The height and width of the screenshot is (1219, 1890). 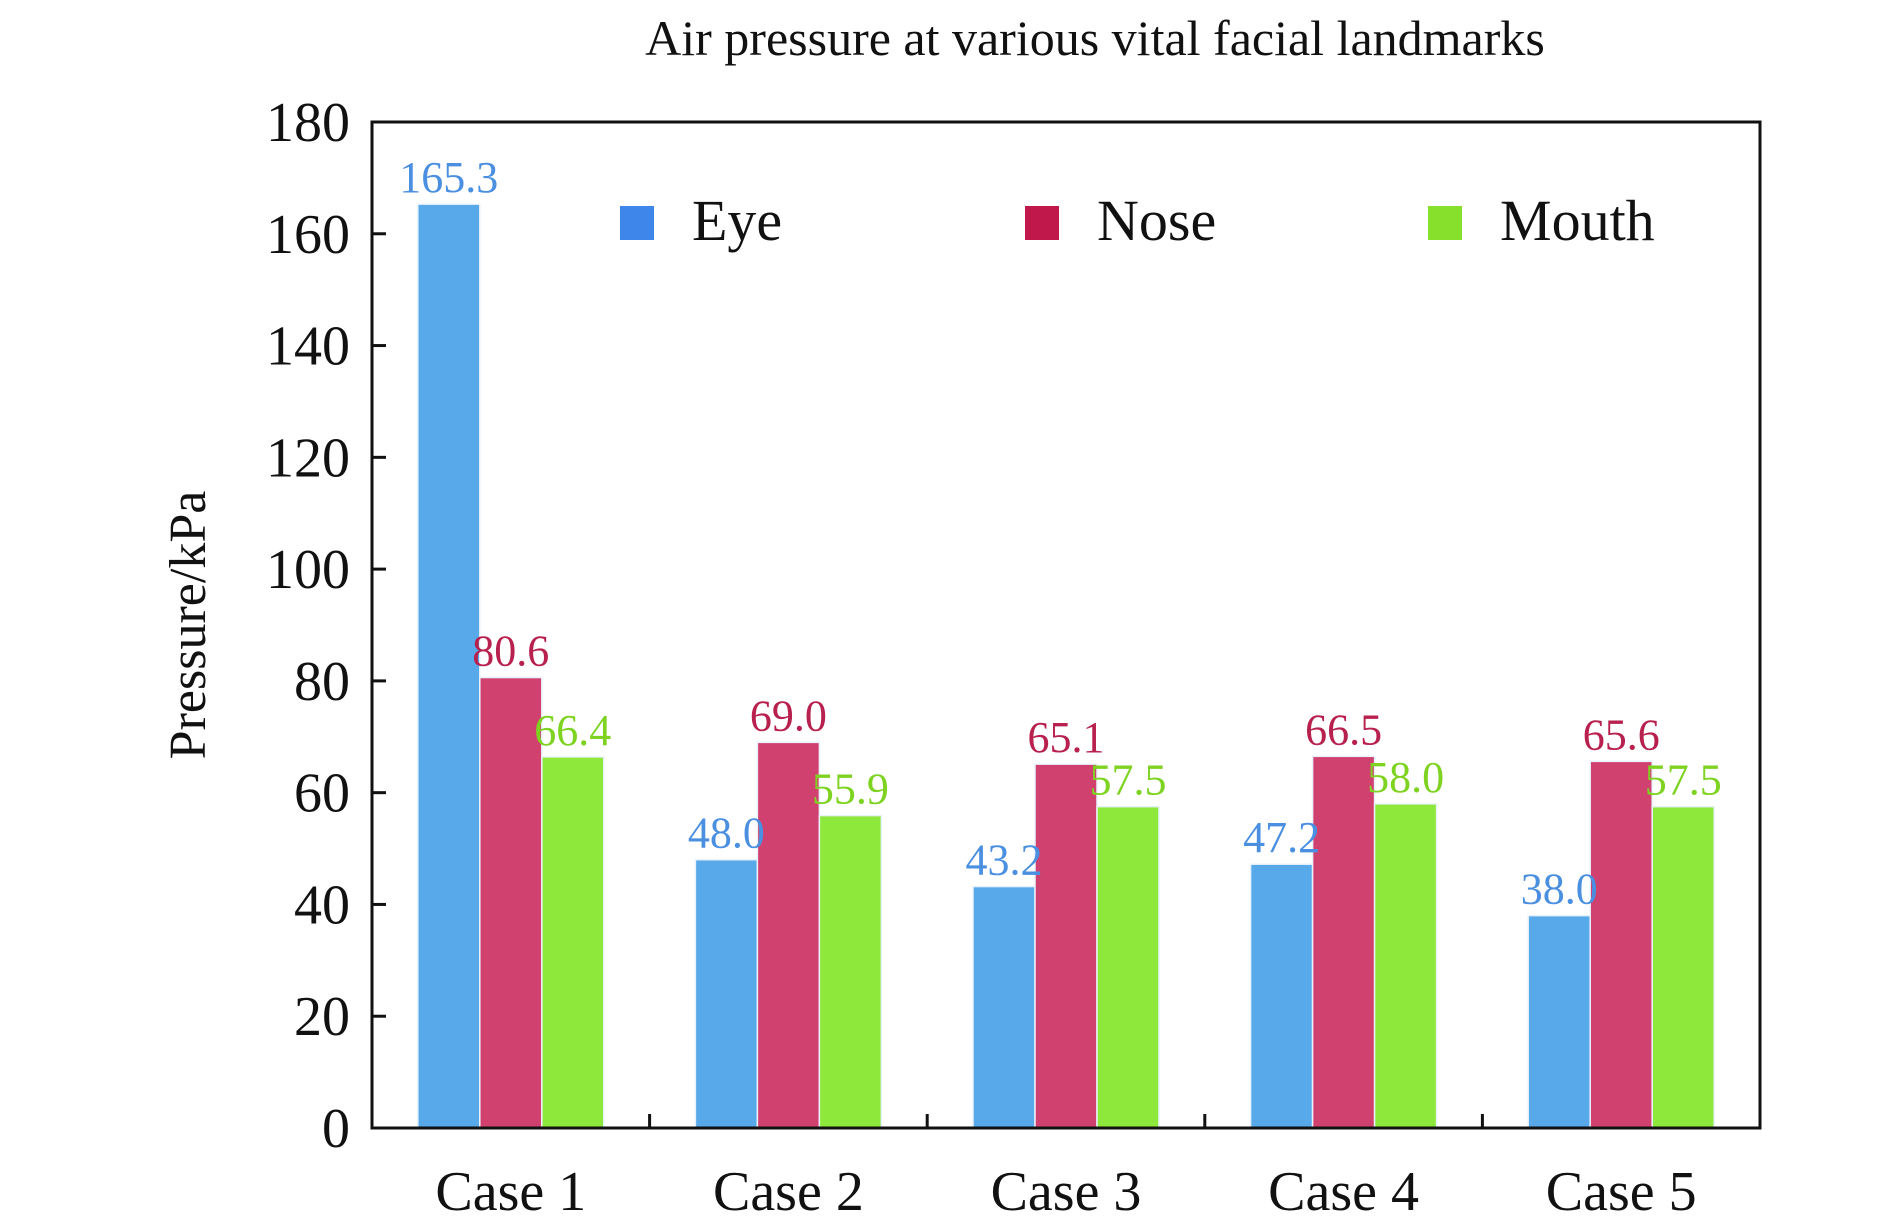 I want to click on legend-label-eye: Eye, so click(x=737, y=220).